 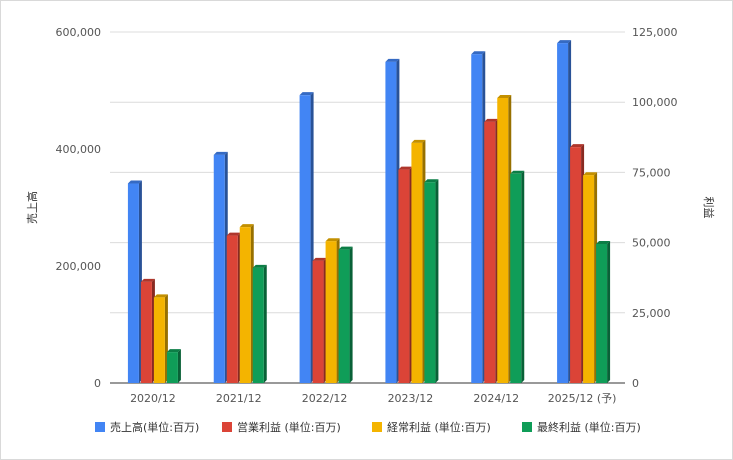 What do you see at coordinates (289, 427) in the screenshot?
I see `legend-label: 営業利益 (単位:百万)` at bounding box center [289, 427].